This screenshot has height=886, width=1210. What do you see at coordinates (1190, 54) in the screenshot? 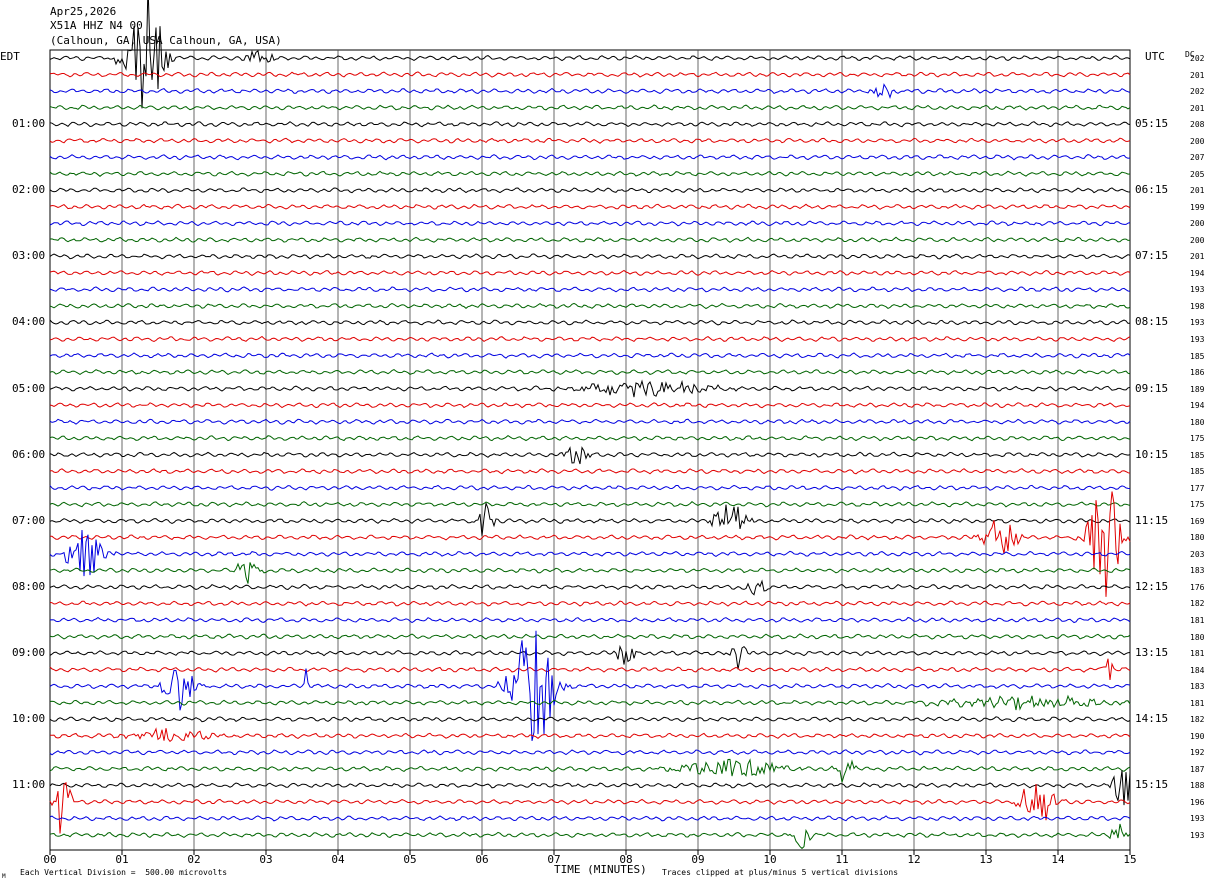
I see `dc-heading: DC` at bounding box center [1190, 54].